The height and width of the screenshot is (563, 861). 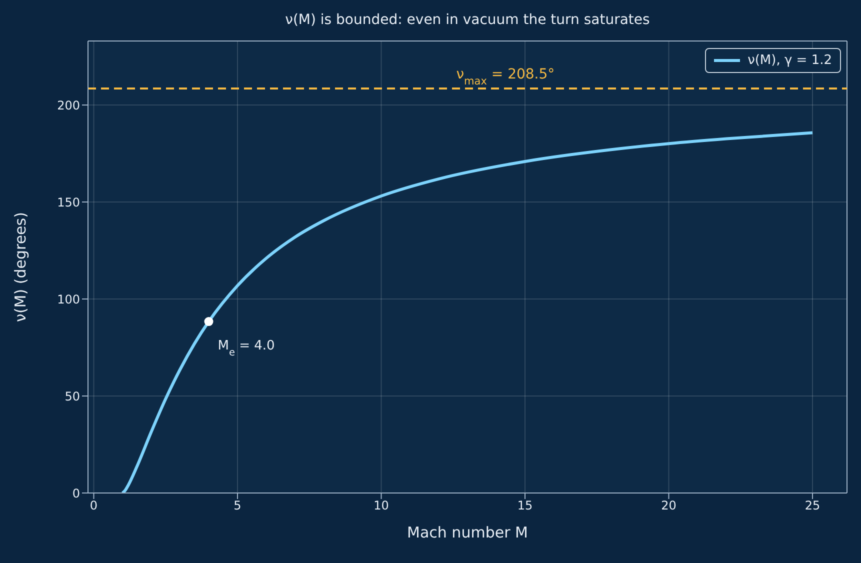 I want to click on x-tick-label: 5, so click(x=238, y=505).